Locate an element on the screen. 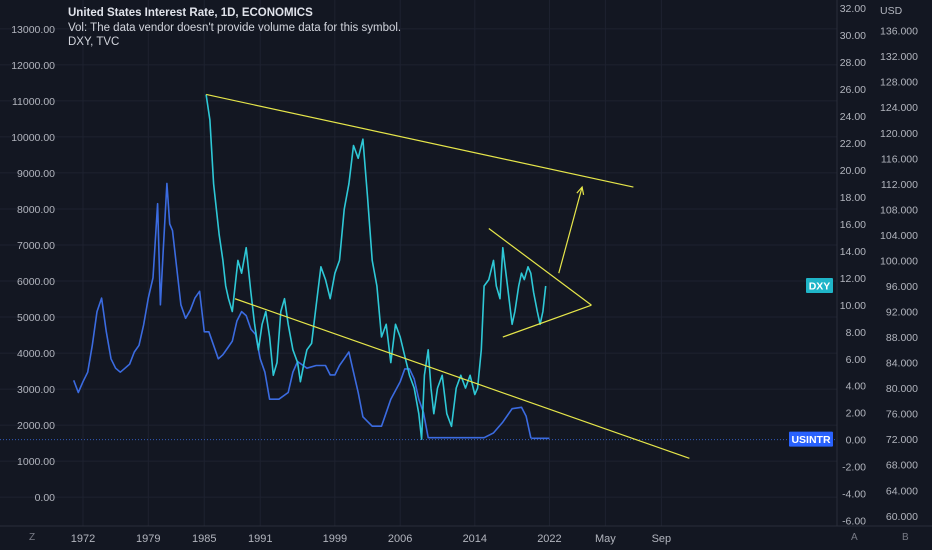 The height and width of the screenshot is (550, 932). usd-axis-tick-label: 124.000 is located at coordinates (899, 108).